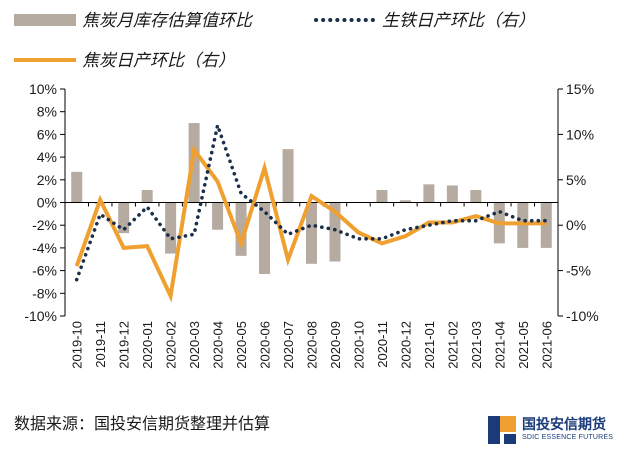 Image resolution: width=622 pixels, height=451 pixels. I want to click on y-tick-label-left: 0%, so click(47, 203).